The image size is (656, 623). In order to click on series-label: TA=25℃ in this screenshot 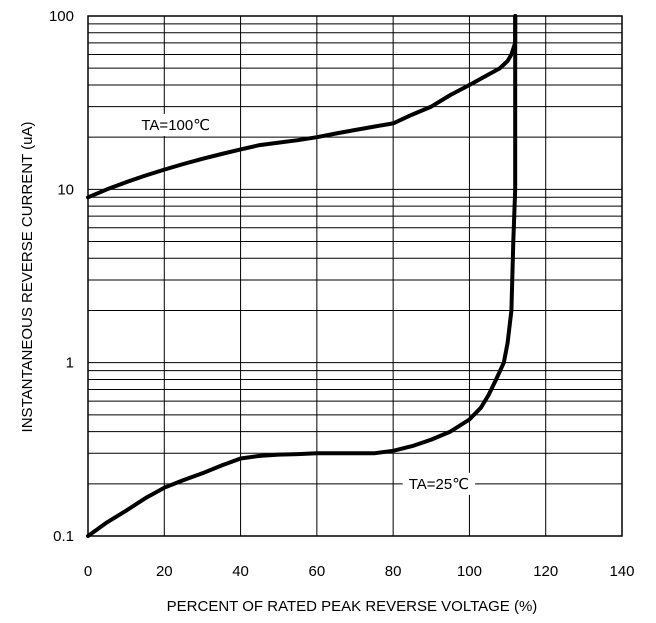, I will do `click(439, 484)`.